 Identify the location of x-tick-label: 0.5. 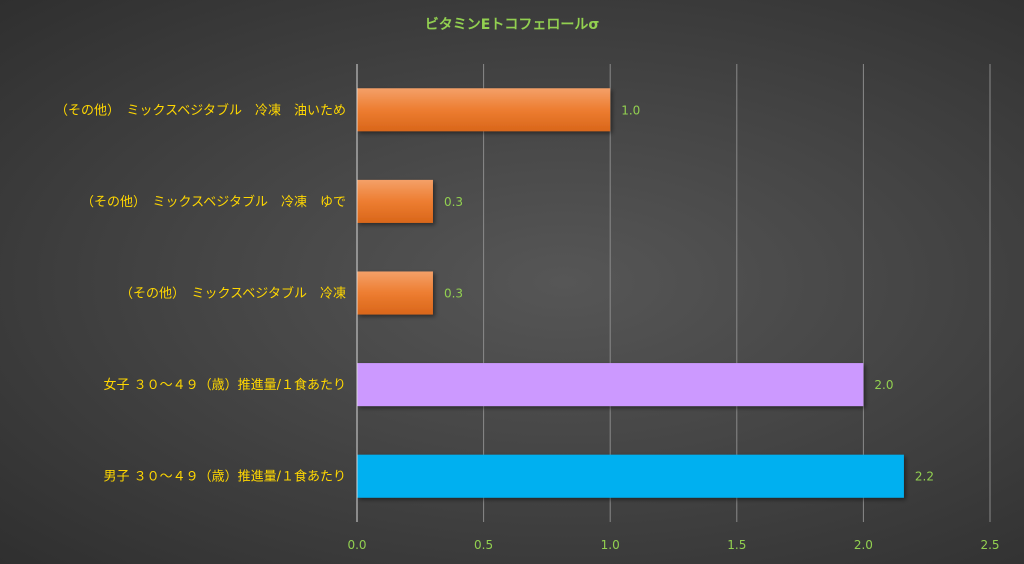
(483, 545).